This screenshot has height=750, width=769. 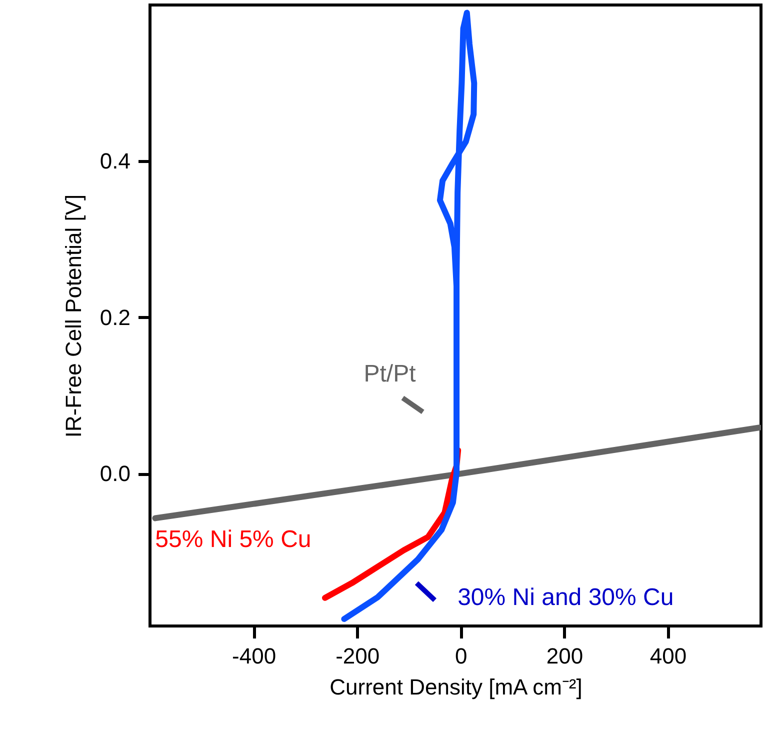 I want to click on y-tick-label: 0.4, so click(x=115, y=161).